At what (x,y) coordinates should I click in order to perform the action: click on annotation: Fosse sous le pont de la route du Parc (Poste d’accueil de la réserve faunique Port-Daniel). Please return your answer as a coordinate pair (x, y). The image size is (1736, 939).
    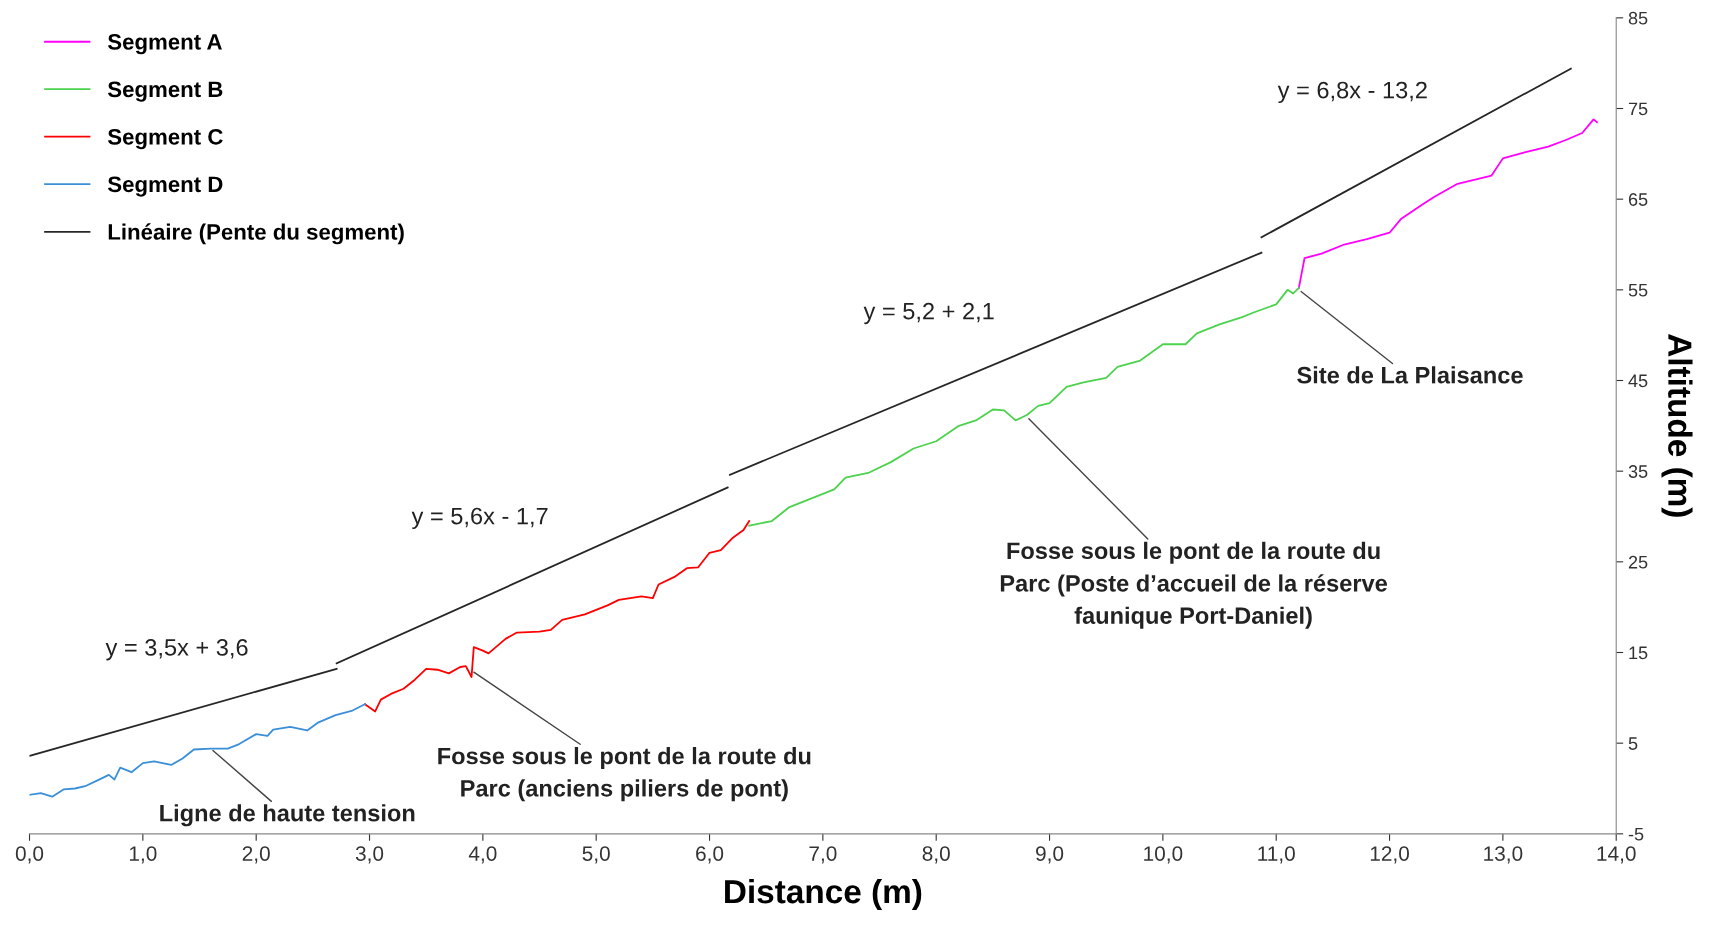
    Looking at the image, I should click on (1193, 585).